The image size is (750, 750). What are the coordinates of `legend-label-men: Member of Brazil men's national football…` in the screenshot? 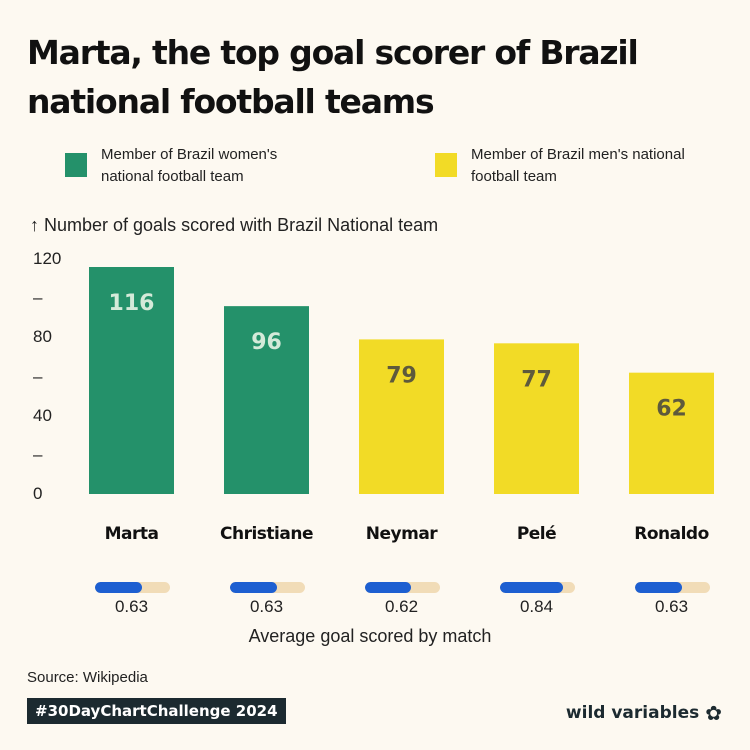 It's located at (578, 165).